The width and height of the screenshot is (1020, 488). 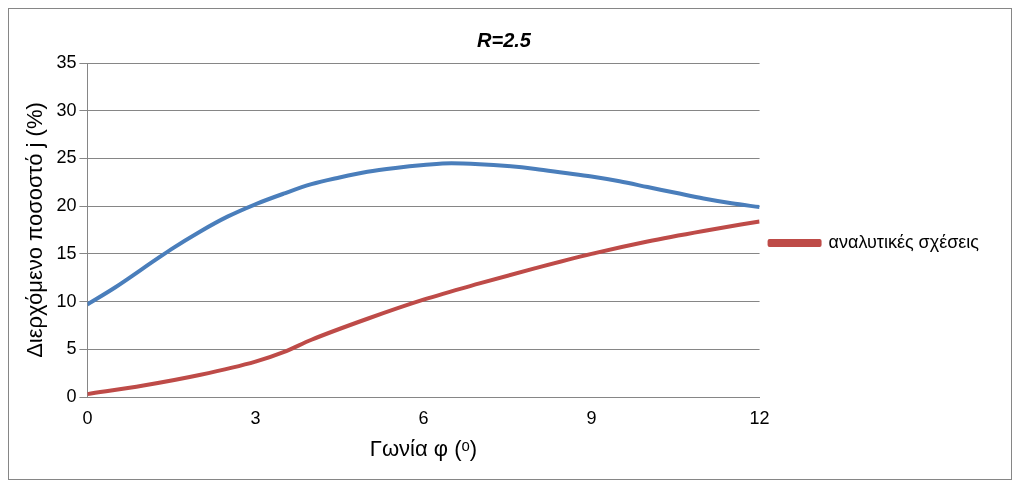 I want to click on y-tick-label: 10, so click(x=66, y=300).